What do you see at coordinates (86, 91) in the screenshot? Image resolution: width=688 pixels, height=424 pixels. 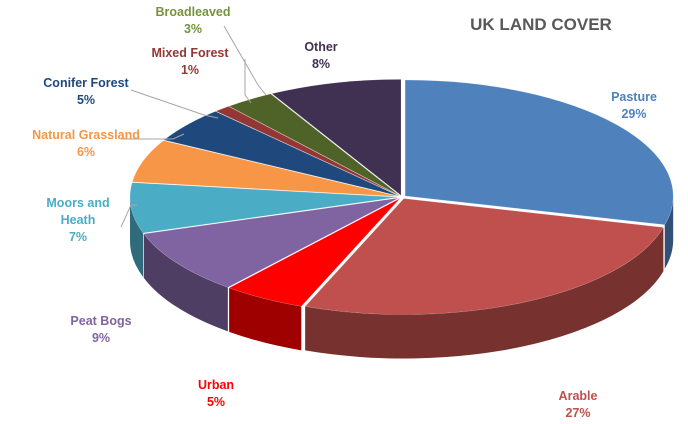 I see `label-conifer-forest: Conifer Forest 5%` at bounding box center [86, 91].